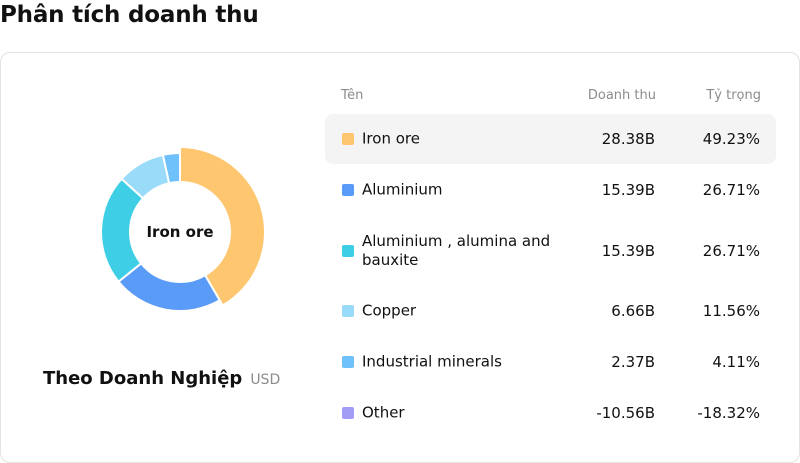 The image size is (800, 463). Describe the element at coordinates (383, 412) in the screenshot. I see `row-name: Other` at that location.